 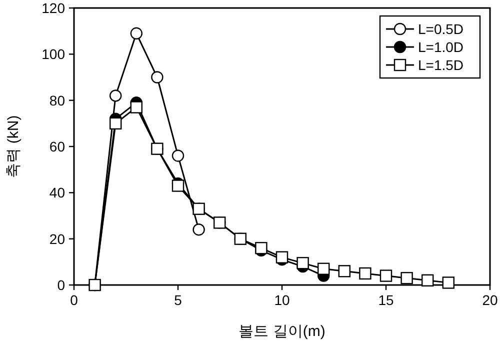 I want to click on legend-label: L=1.0D, so click(x=441, y=47).